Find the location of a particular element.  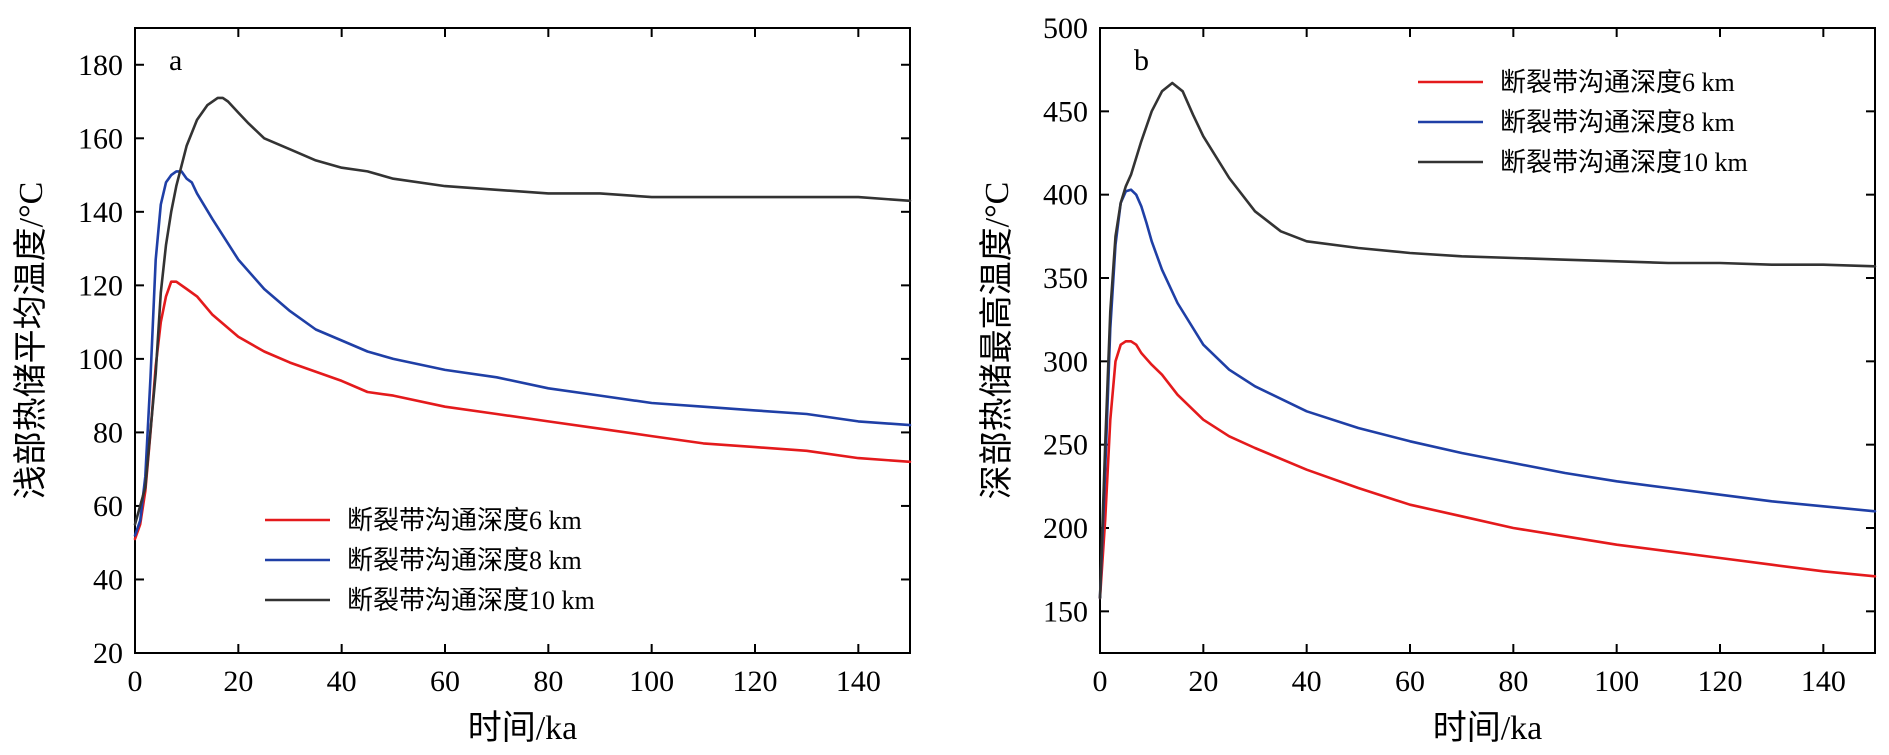

y-tick-label: 20 is located at coordinates (108, 653).